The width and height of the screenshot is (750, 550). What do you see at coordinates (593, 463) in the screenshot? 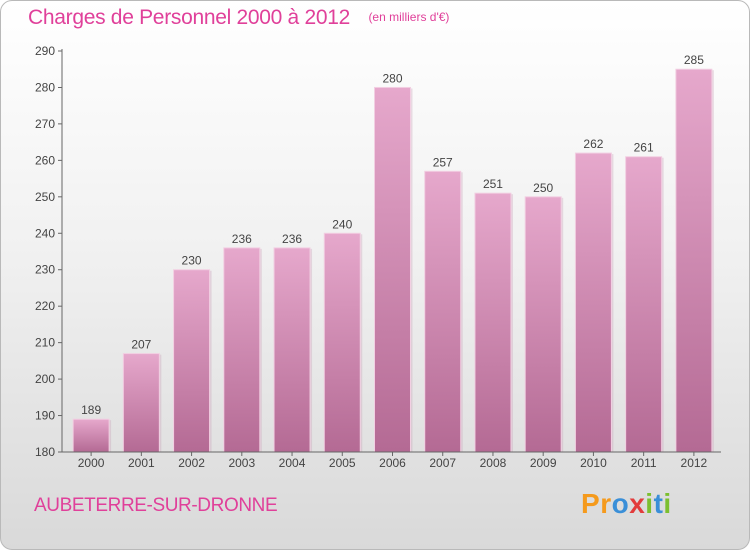
I see `x-tick-label: 2010` at bounding box center [593, 463].